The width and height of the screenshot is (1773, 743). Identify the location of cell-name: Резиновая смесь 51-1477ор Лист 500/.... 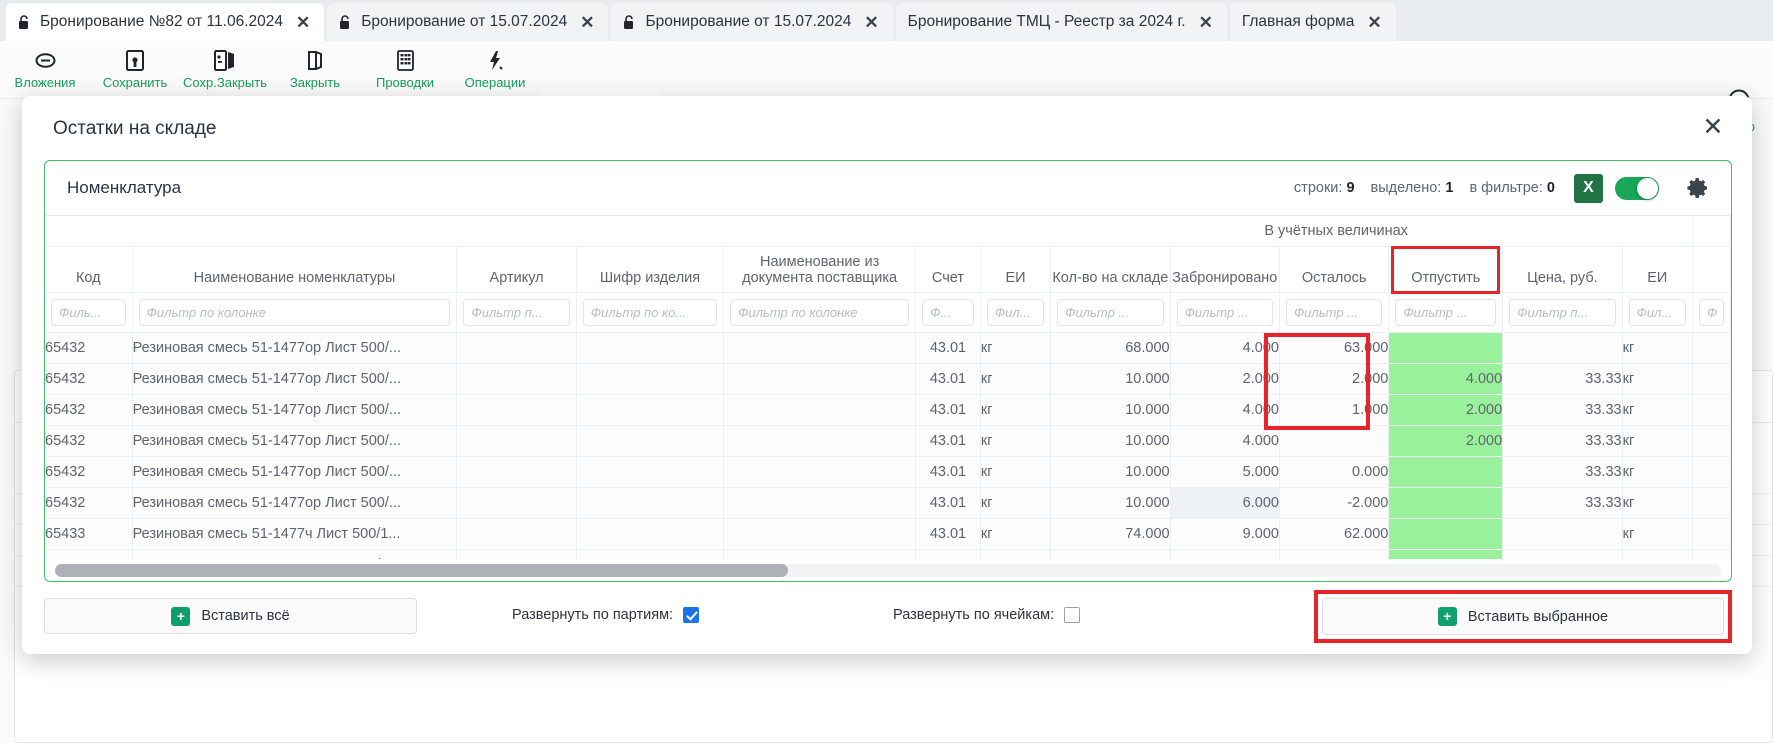
(295, 472).